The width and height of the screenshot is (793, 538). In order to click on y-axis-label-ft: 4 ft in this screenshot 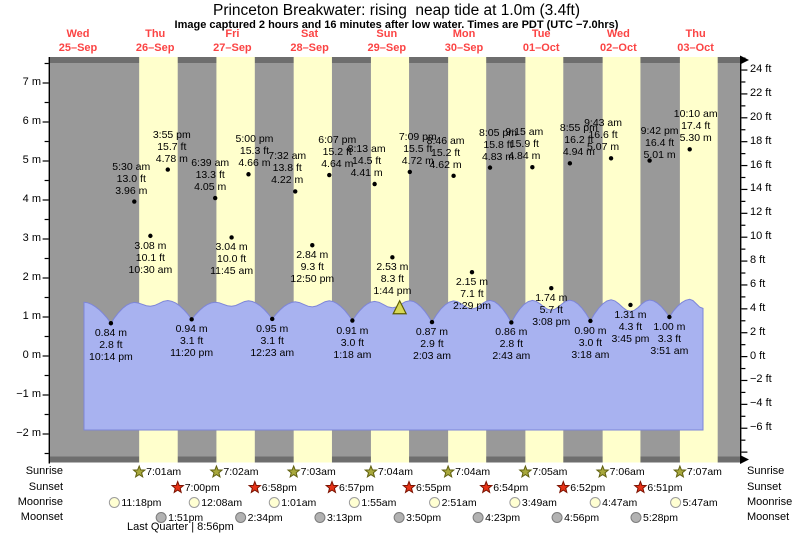, I will do `click(758, 307)`.